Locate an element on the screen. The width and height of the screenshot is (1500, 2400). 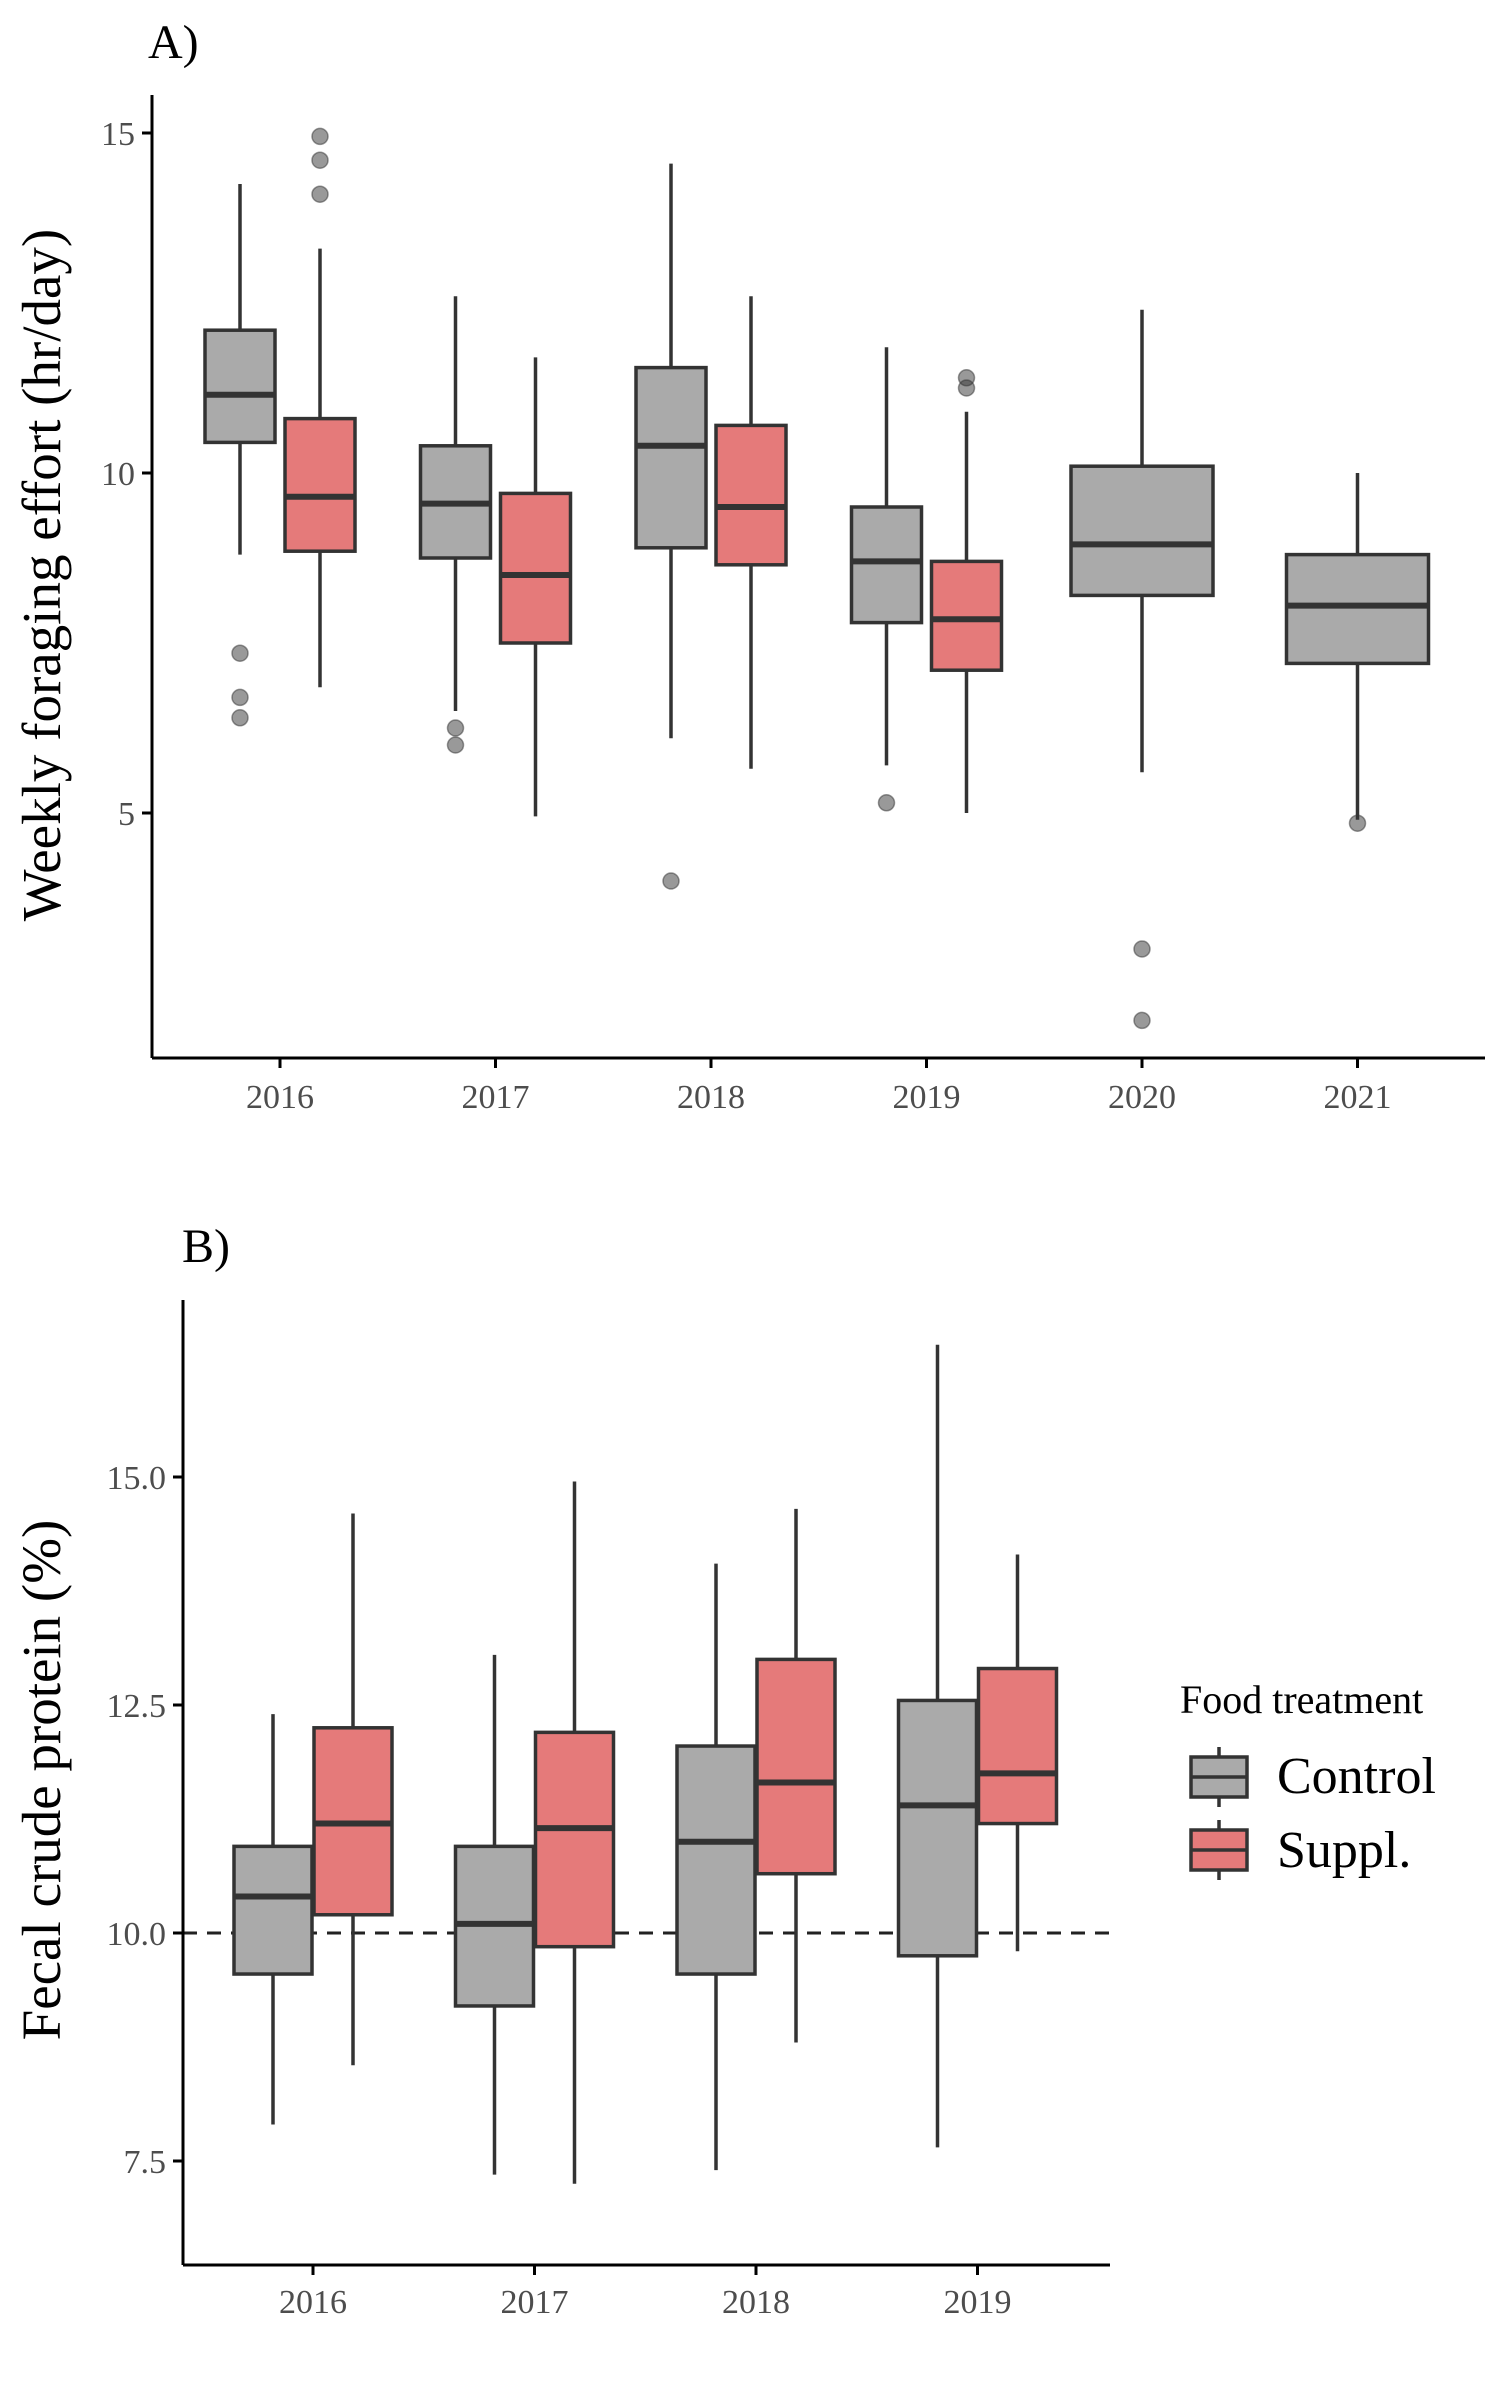
panel-a-box-control-2019-iqr is located at coordinates (886, 565).